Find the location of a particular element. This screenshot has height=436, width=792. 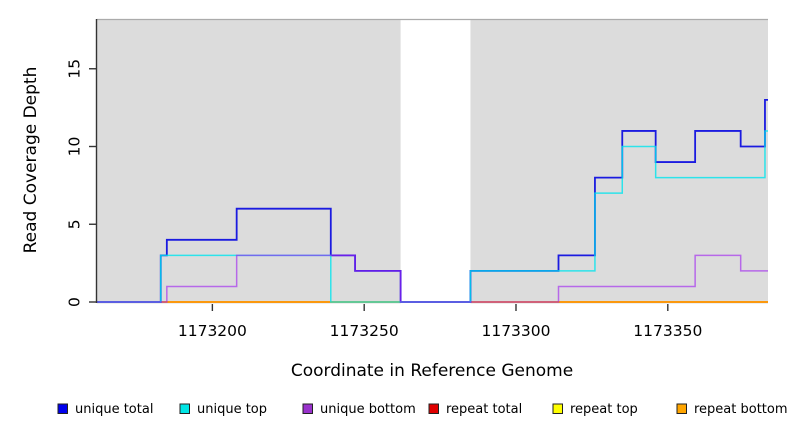

legend-item: repeat total is located at coordinates (475, 409).